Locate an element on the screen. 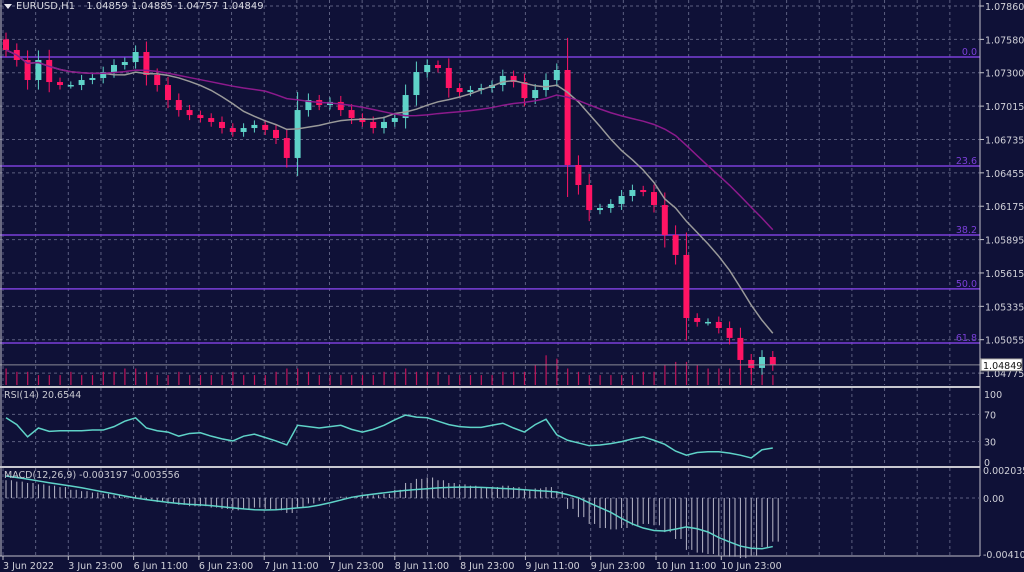  time-axis-label: 9 Jun 23:00 is located at coordinates (618, 566).